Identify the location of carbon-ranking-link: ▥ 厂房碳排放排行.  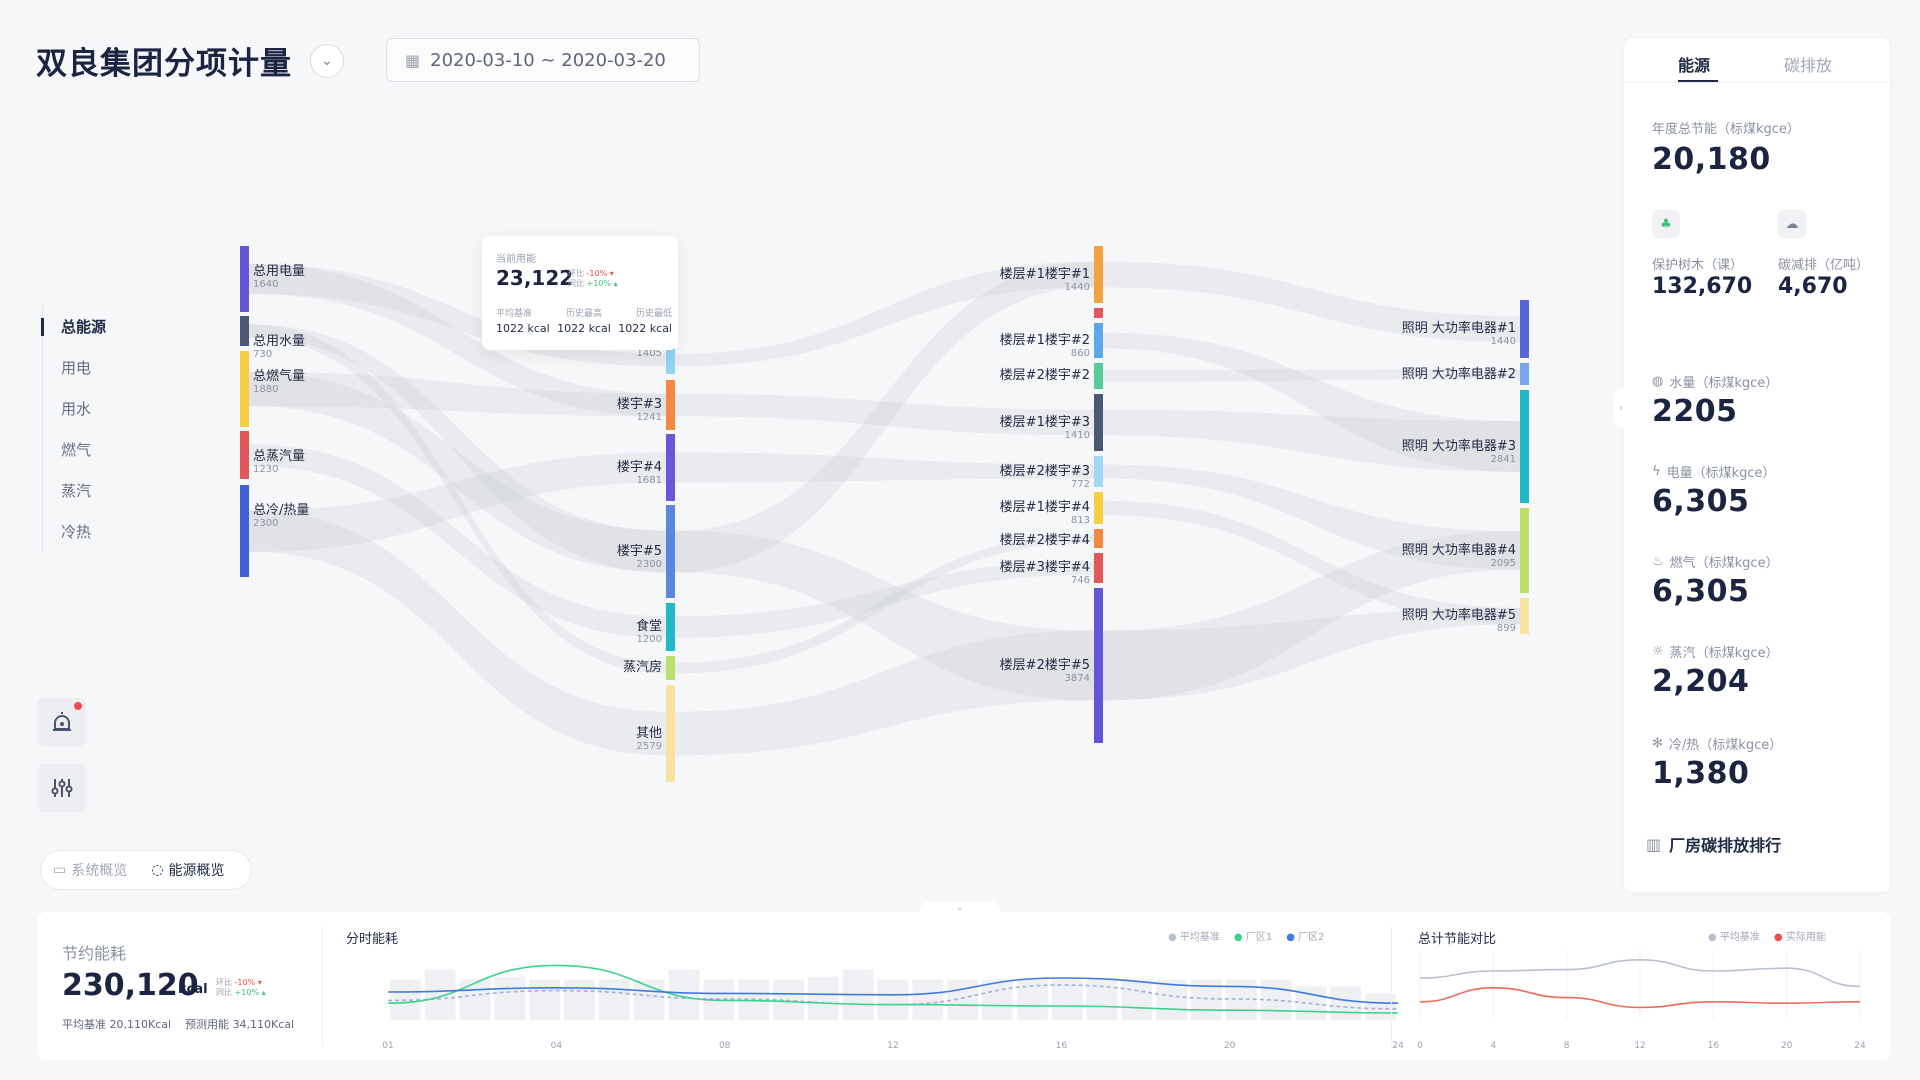
(1714, 845).